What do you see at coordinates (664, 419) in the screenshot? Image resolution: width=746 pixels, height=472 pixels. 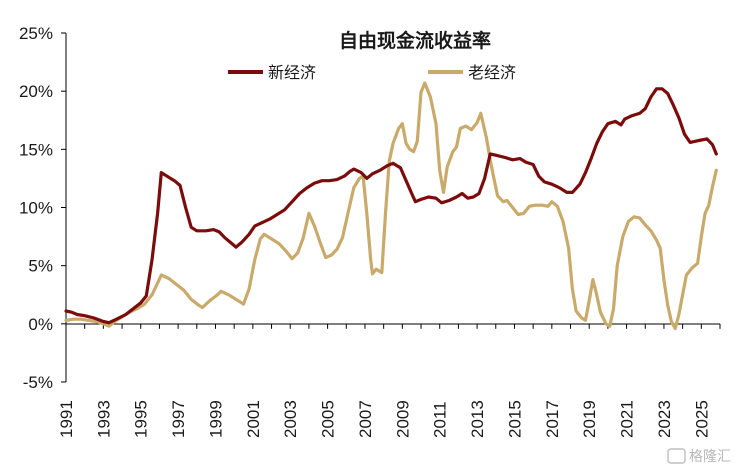 I see `x-tick-label: 2023` at bounding box center [664, 419].